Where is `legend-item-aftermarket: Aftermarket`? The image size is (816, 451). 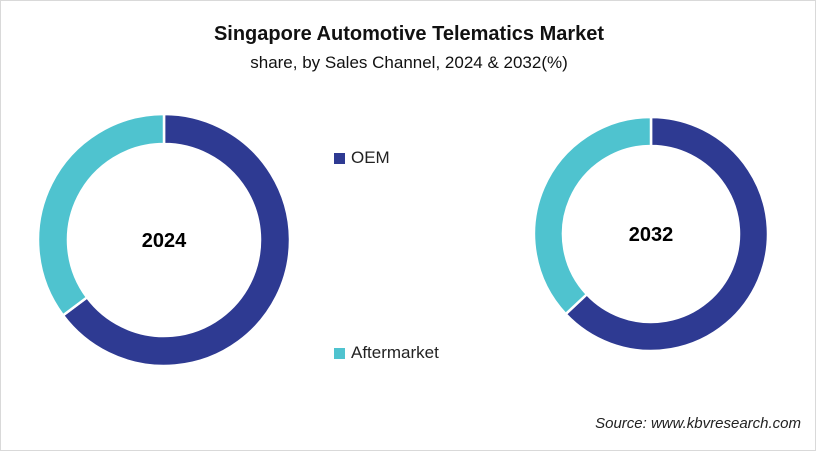 legend-item-aftermarket: Aftermarket is located at coordinates (386, 353).